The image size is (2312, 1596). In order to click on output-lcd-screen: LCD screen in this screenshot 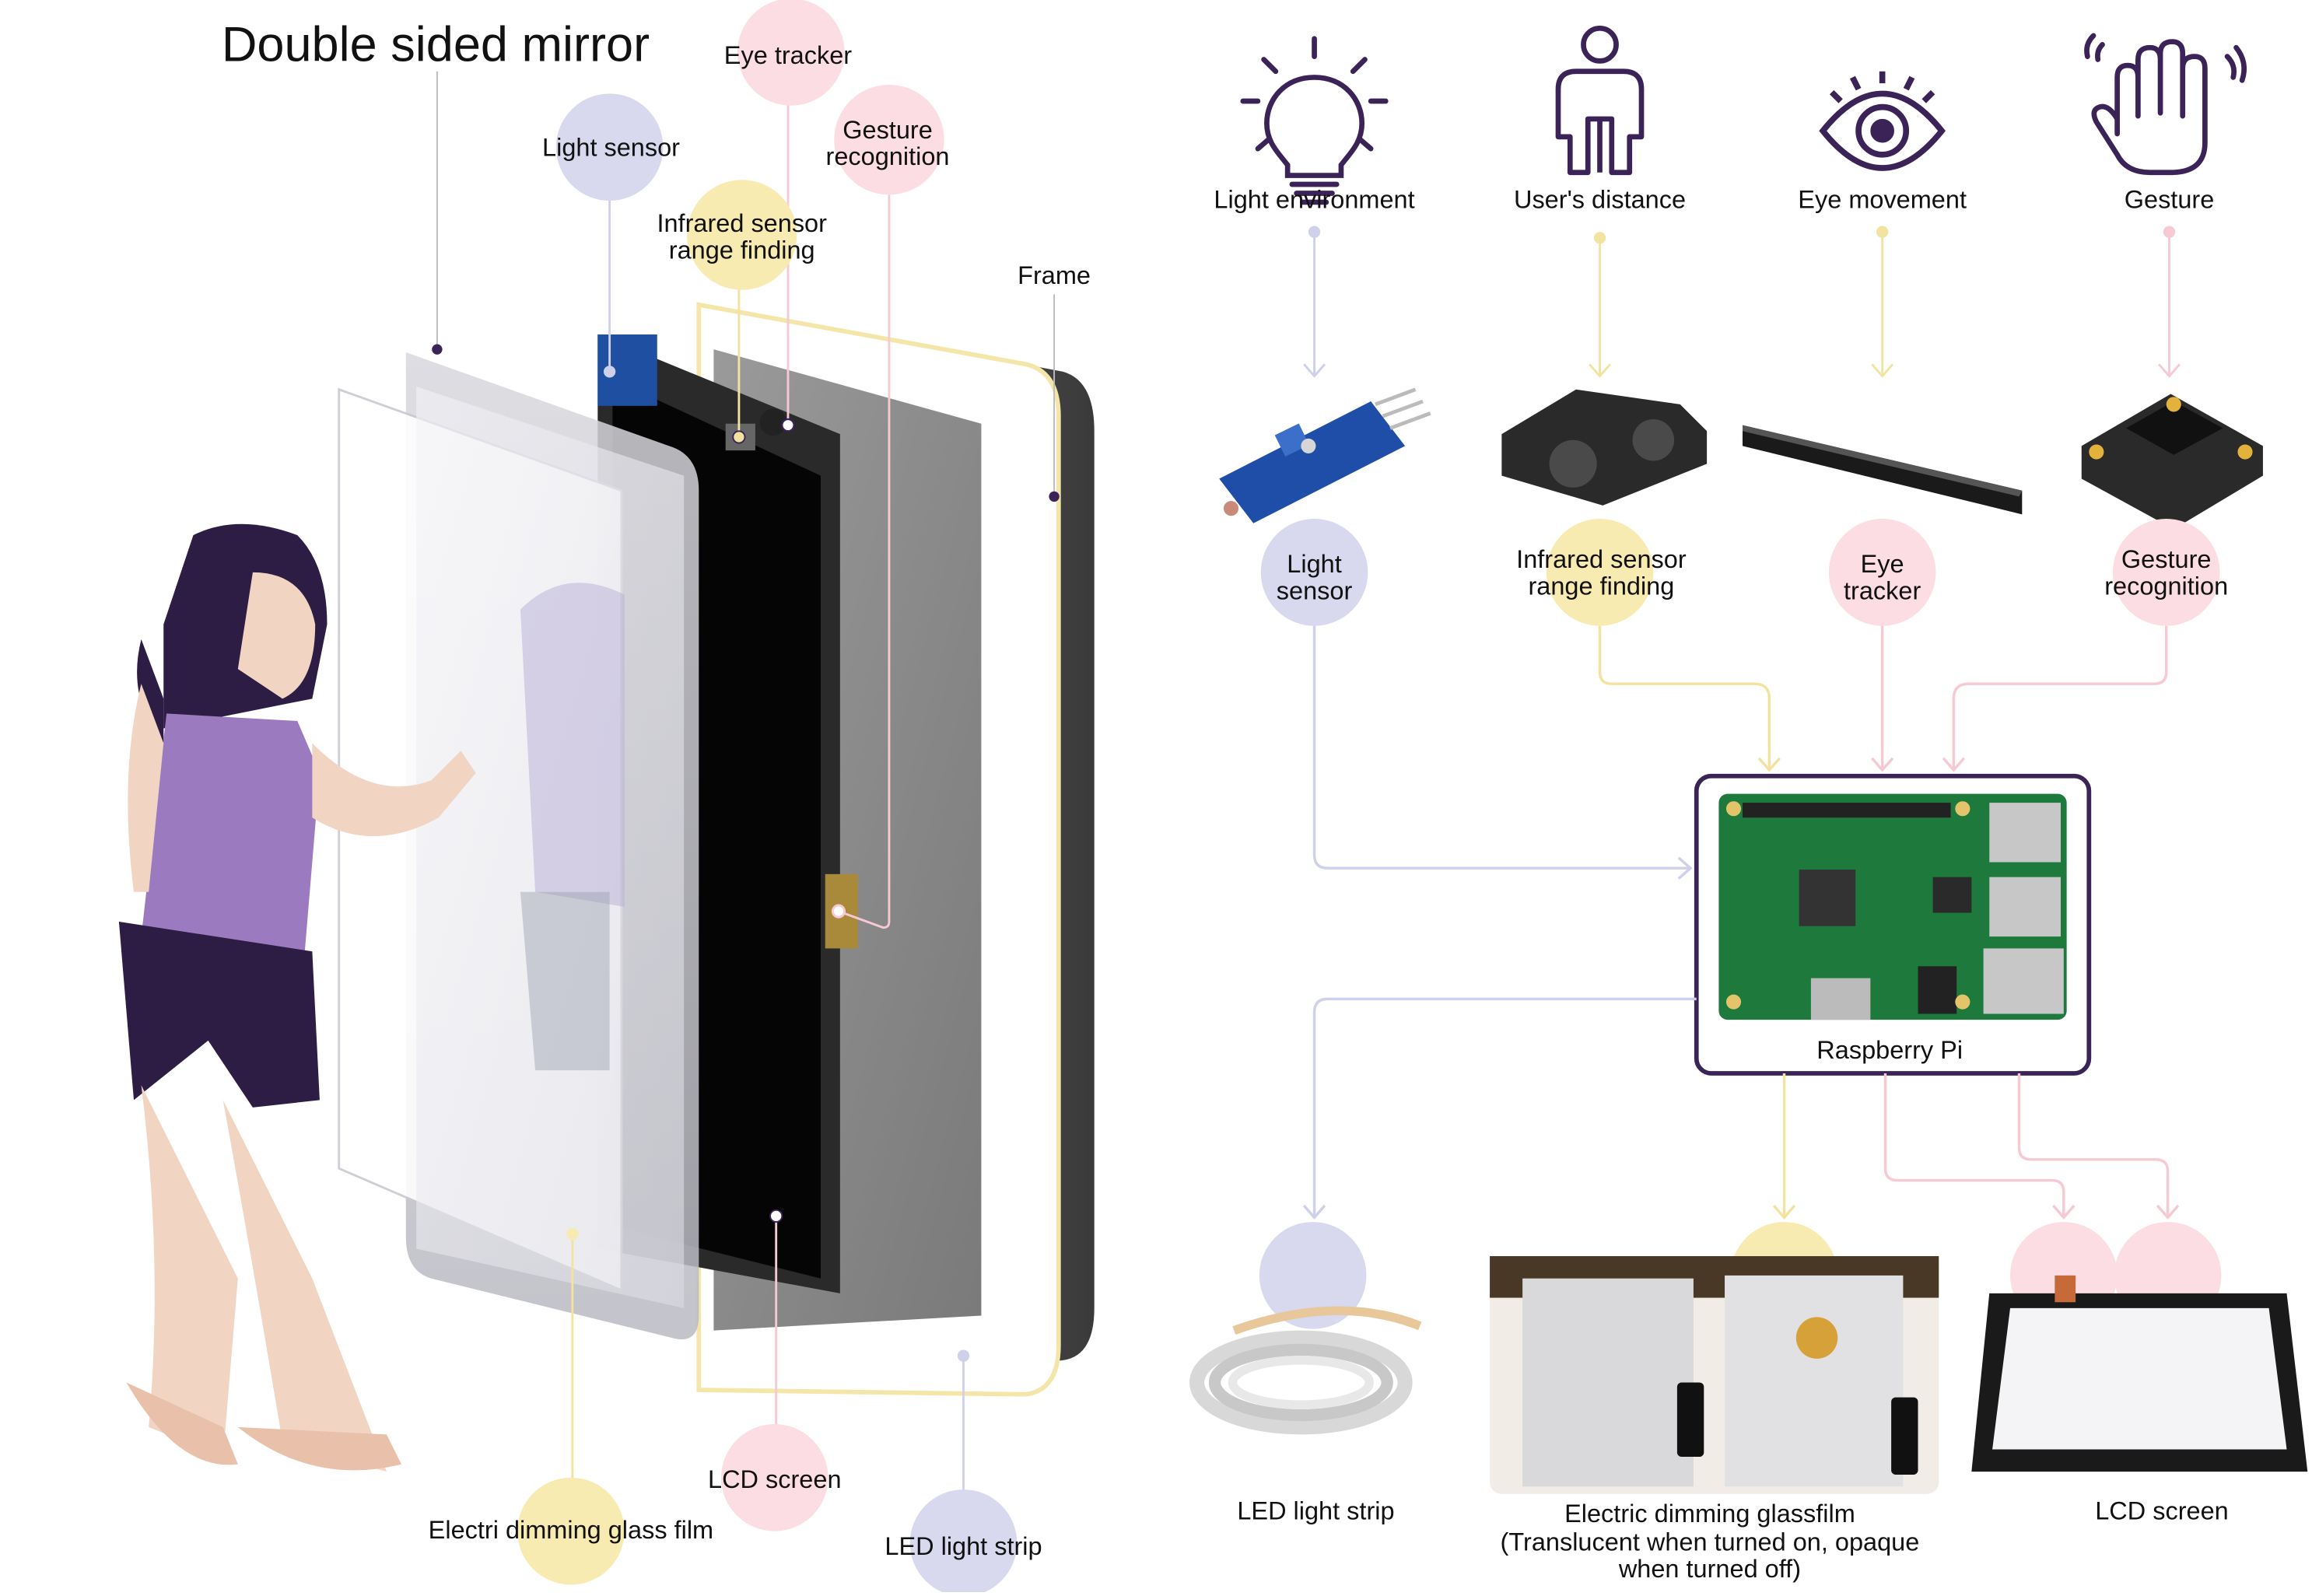, I will do `click(2162, 1510)`.